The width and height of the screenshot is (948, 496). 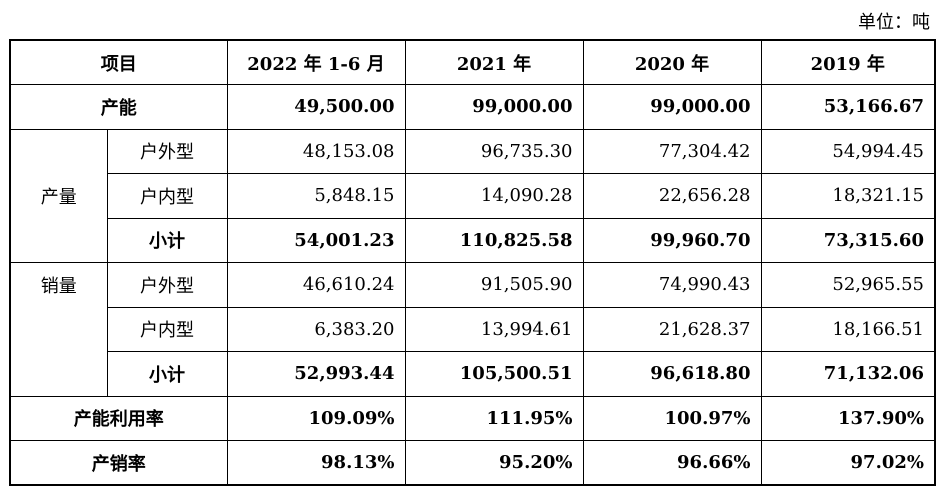 I want to click on cell-value: 49,500.00, so click(x=316, y=107).